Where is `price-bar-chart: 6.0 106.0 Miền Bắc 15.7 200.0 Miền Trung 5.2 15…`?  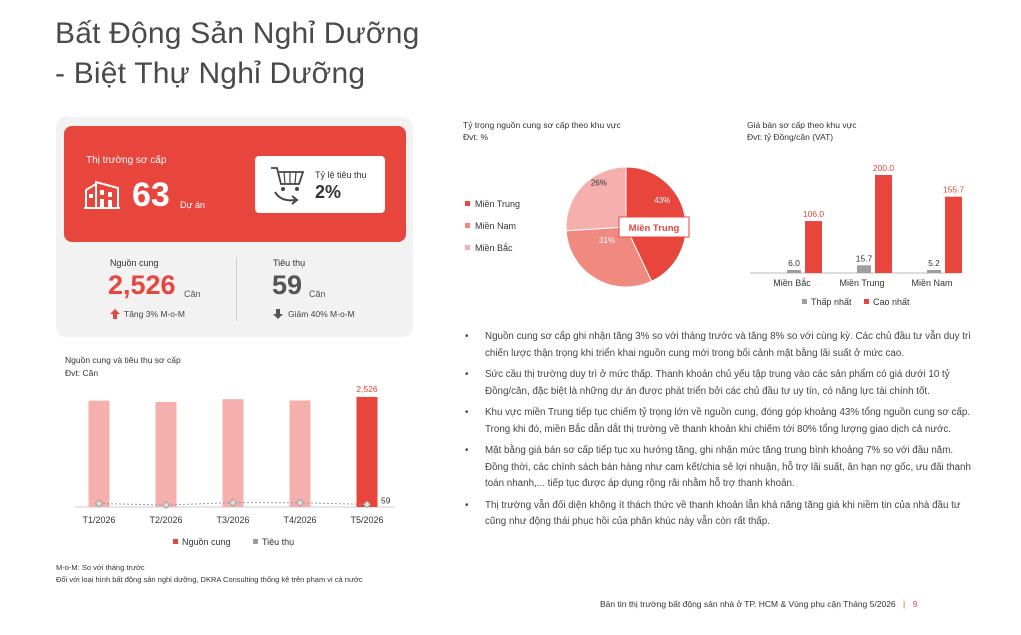
price-bar-chart: 6.0 106.0 Miền Bắc 15.7 200.0 Miền Trung 5.2 15… is located at coordinates (857, 235).